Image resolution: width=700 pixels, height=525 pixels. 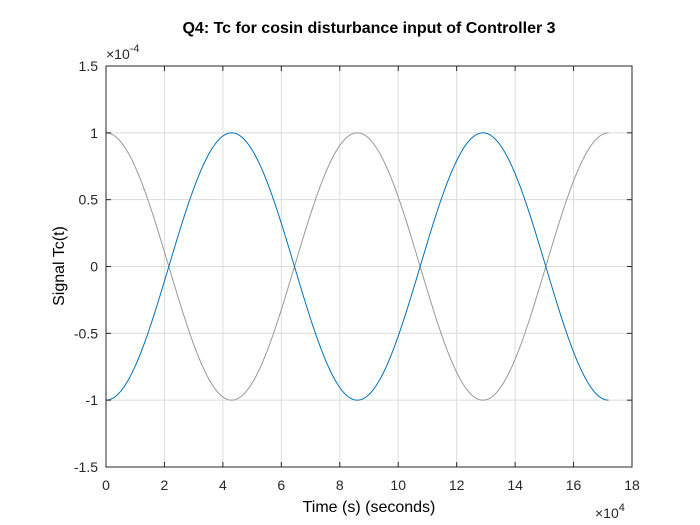 What do you see at coordinates (632, 485) in the screenshot?
I see `x-tick-label: 18` at bounding box center [632, 485].